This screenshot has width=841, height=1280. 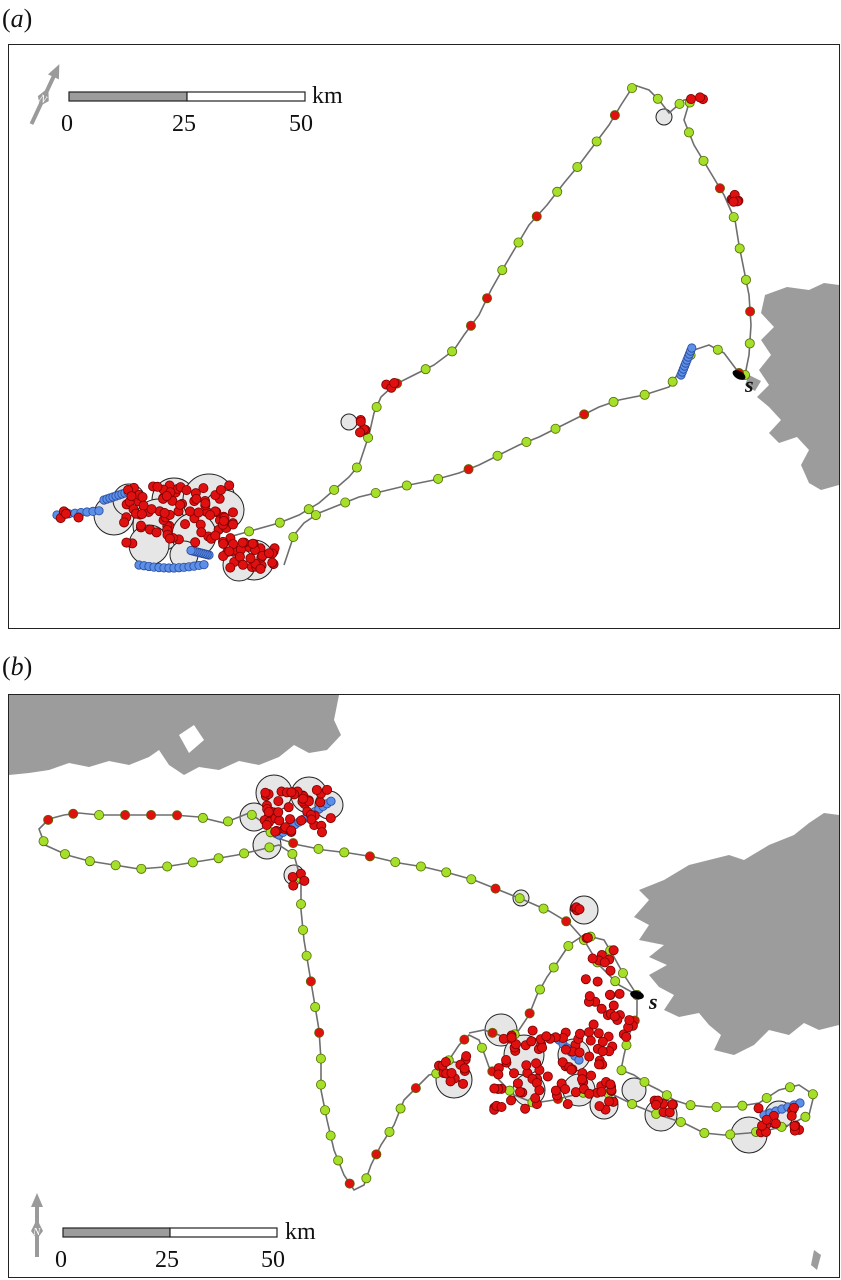 What do you see at coordinates (17, 666) in the screenshot?
I see `panel-b-label: (b)` at bounding box center [17, 666].